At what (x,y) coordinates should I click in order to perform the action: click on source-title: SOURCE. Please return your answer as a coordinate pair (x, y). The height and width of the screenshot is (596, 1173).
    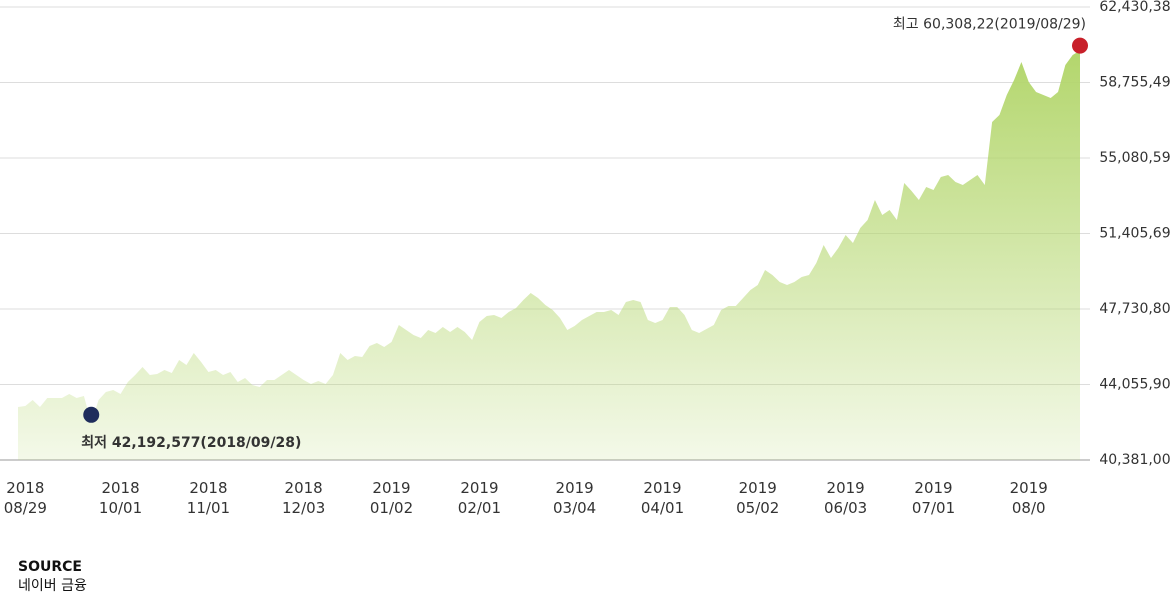
    Looking at the image, I should click on (50, 567).